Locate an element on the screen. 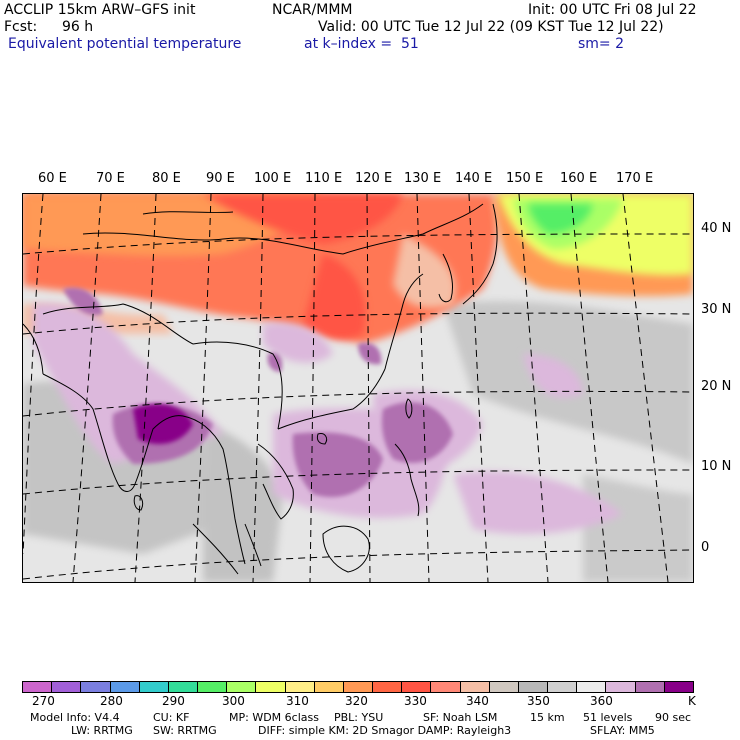  level-index: at k–index = 51 is located at coordinates (361, 44).